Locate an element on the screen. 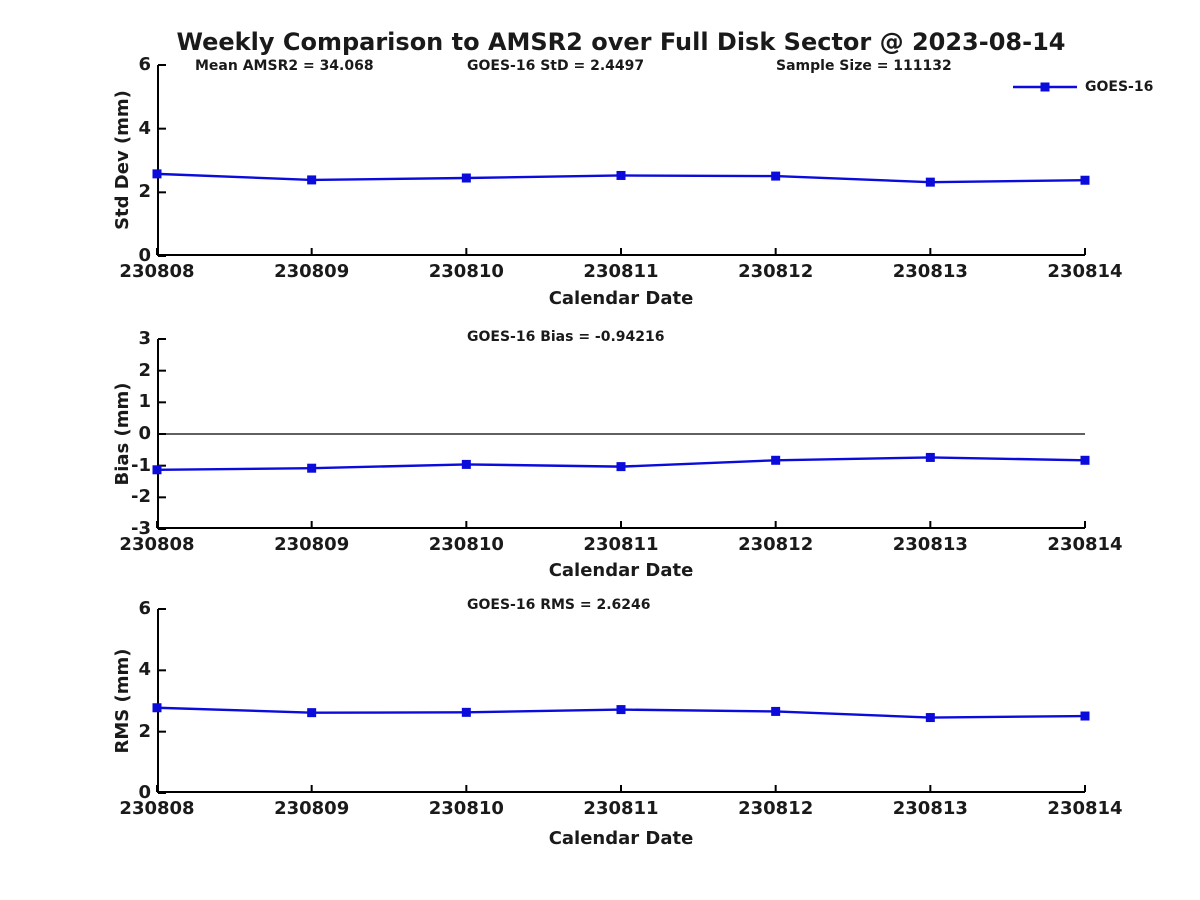 The width and height of the screenshot is (1200, 900). mean-amsr2-annotation: Mean AMSR2 = 34.068 is located at coordinates (284, 66).